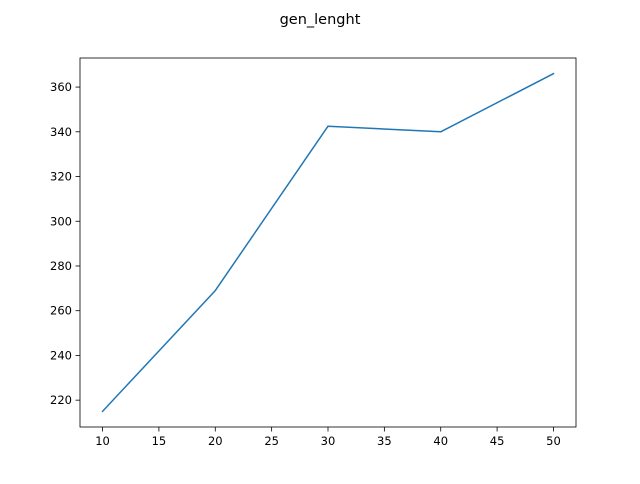  What do you see at coordinates (61, 355) in the screenshot?
I see `y-tick-label-240: 240` at bounding box center [61, 355].